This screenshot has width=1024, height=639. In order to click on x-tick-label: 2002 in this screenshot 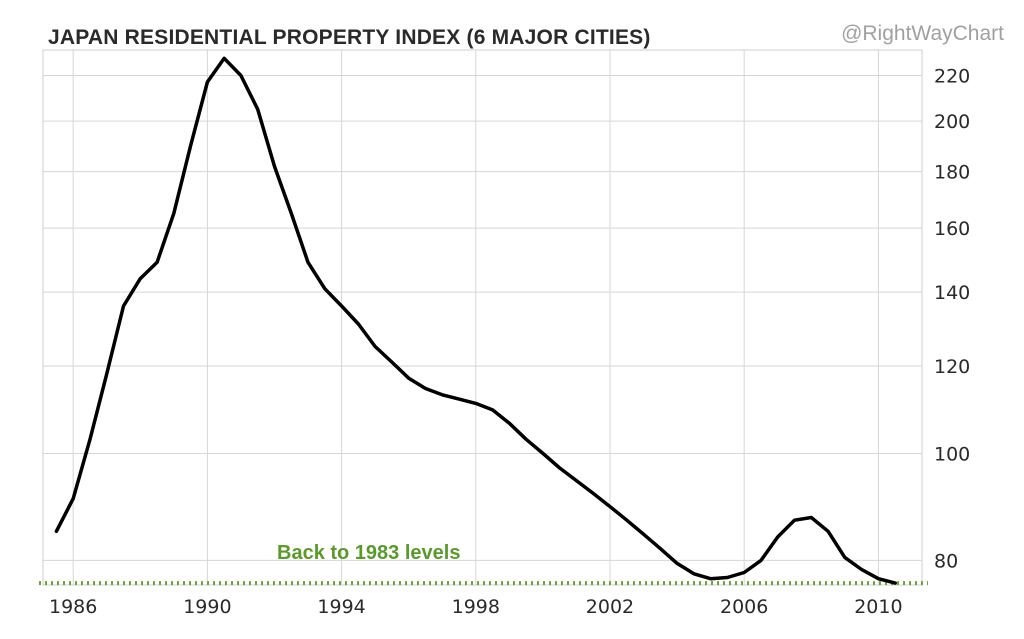, I will do `click(610, 607)`.